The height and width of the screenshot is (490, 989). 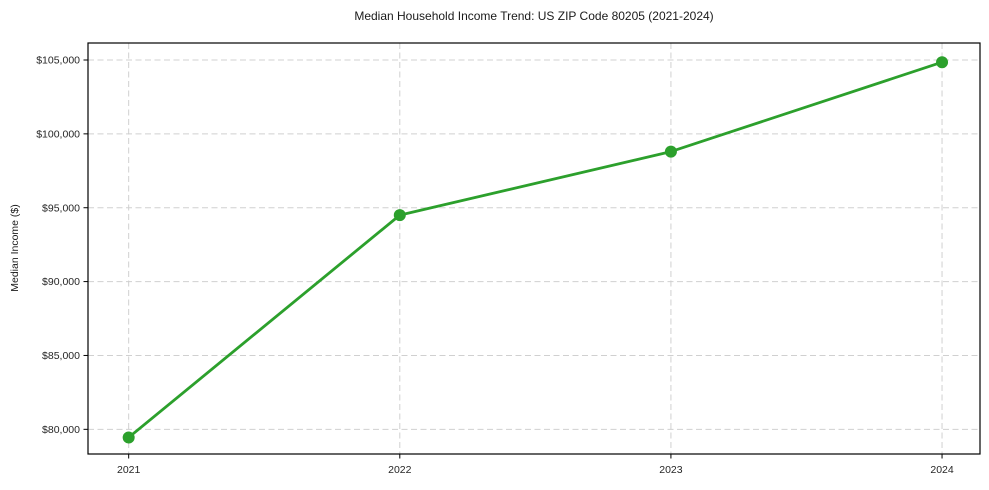 What do you see at coordinates (129, 470) in the screenshot?
I see `x-tick-label: 2021` at bounding box center [129, 470].